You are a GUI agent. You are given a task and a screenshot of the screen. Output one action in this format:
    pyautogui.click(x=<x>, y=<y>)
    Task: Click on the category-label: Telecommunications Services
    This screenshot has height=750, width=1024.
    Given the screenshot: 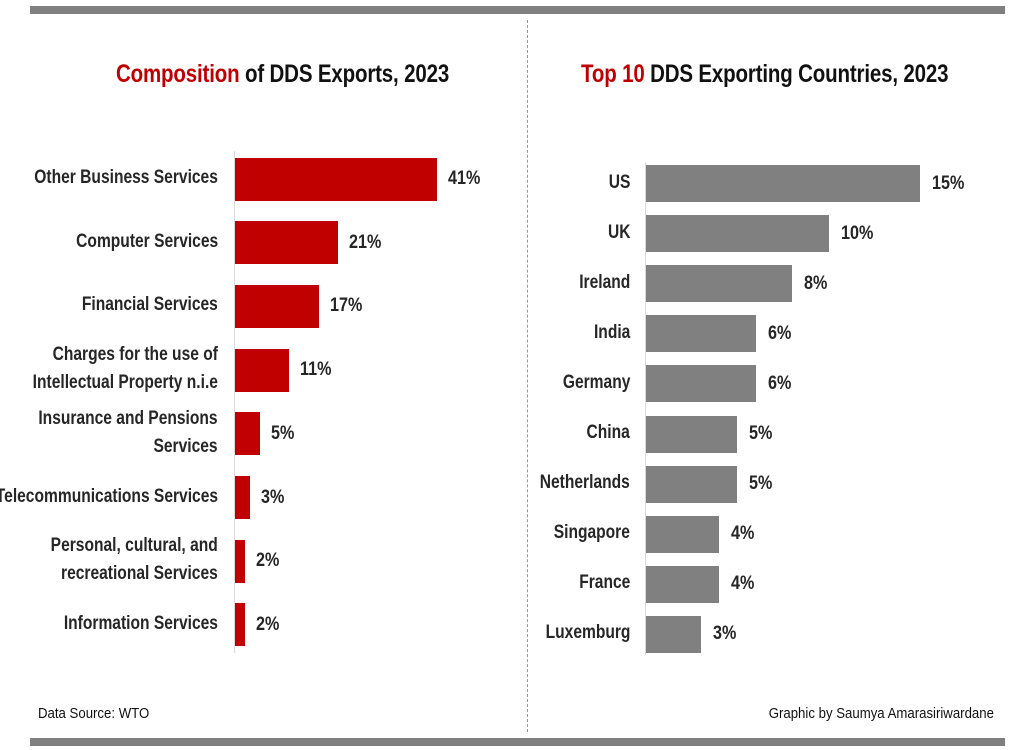 What is the action you would take?
    pyautogui.click(x=109, y=497)
    